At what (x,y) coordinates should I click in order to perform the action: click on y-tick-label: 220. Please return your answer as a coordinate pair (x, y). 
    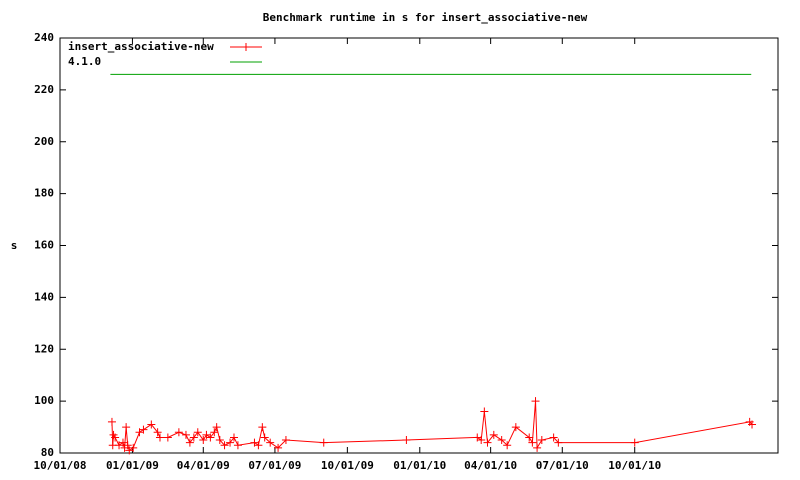
    Looking at the image, I should click on (44, 89).